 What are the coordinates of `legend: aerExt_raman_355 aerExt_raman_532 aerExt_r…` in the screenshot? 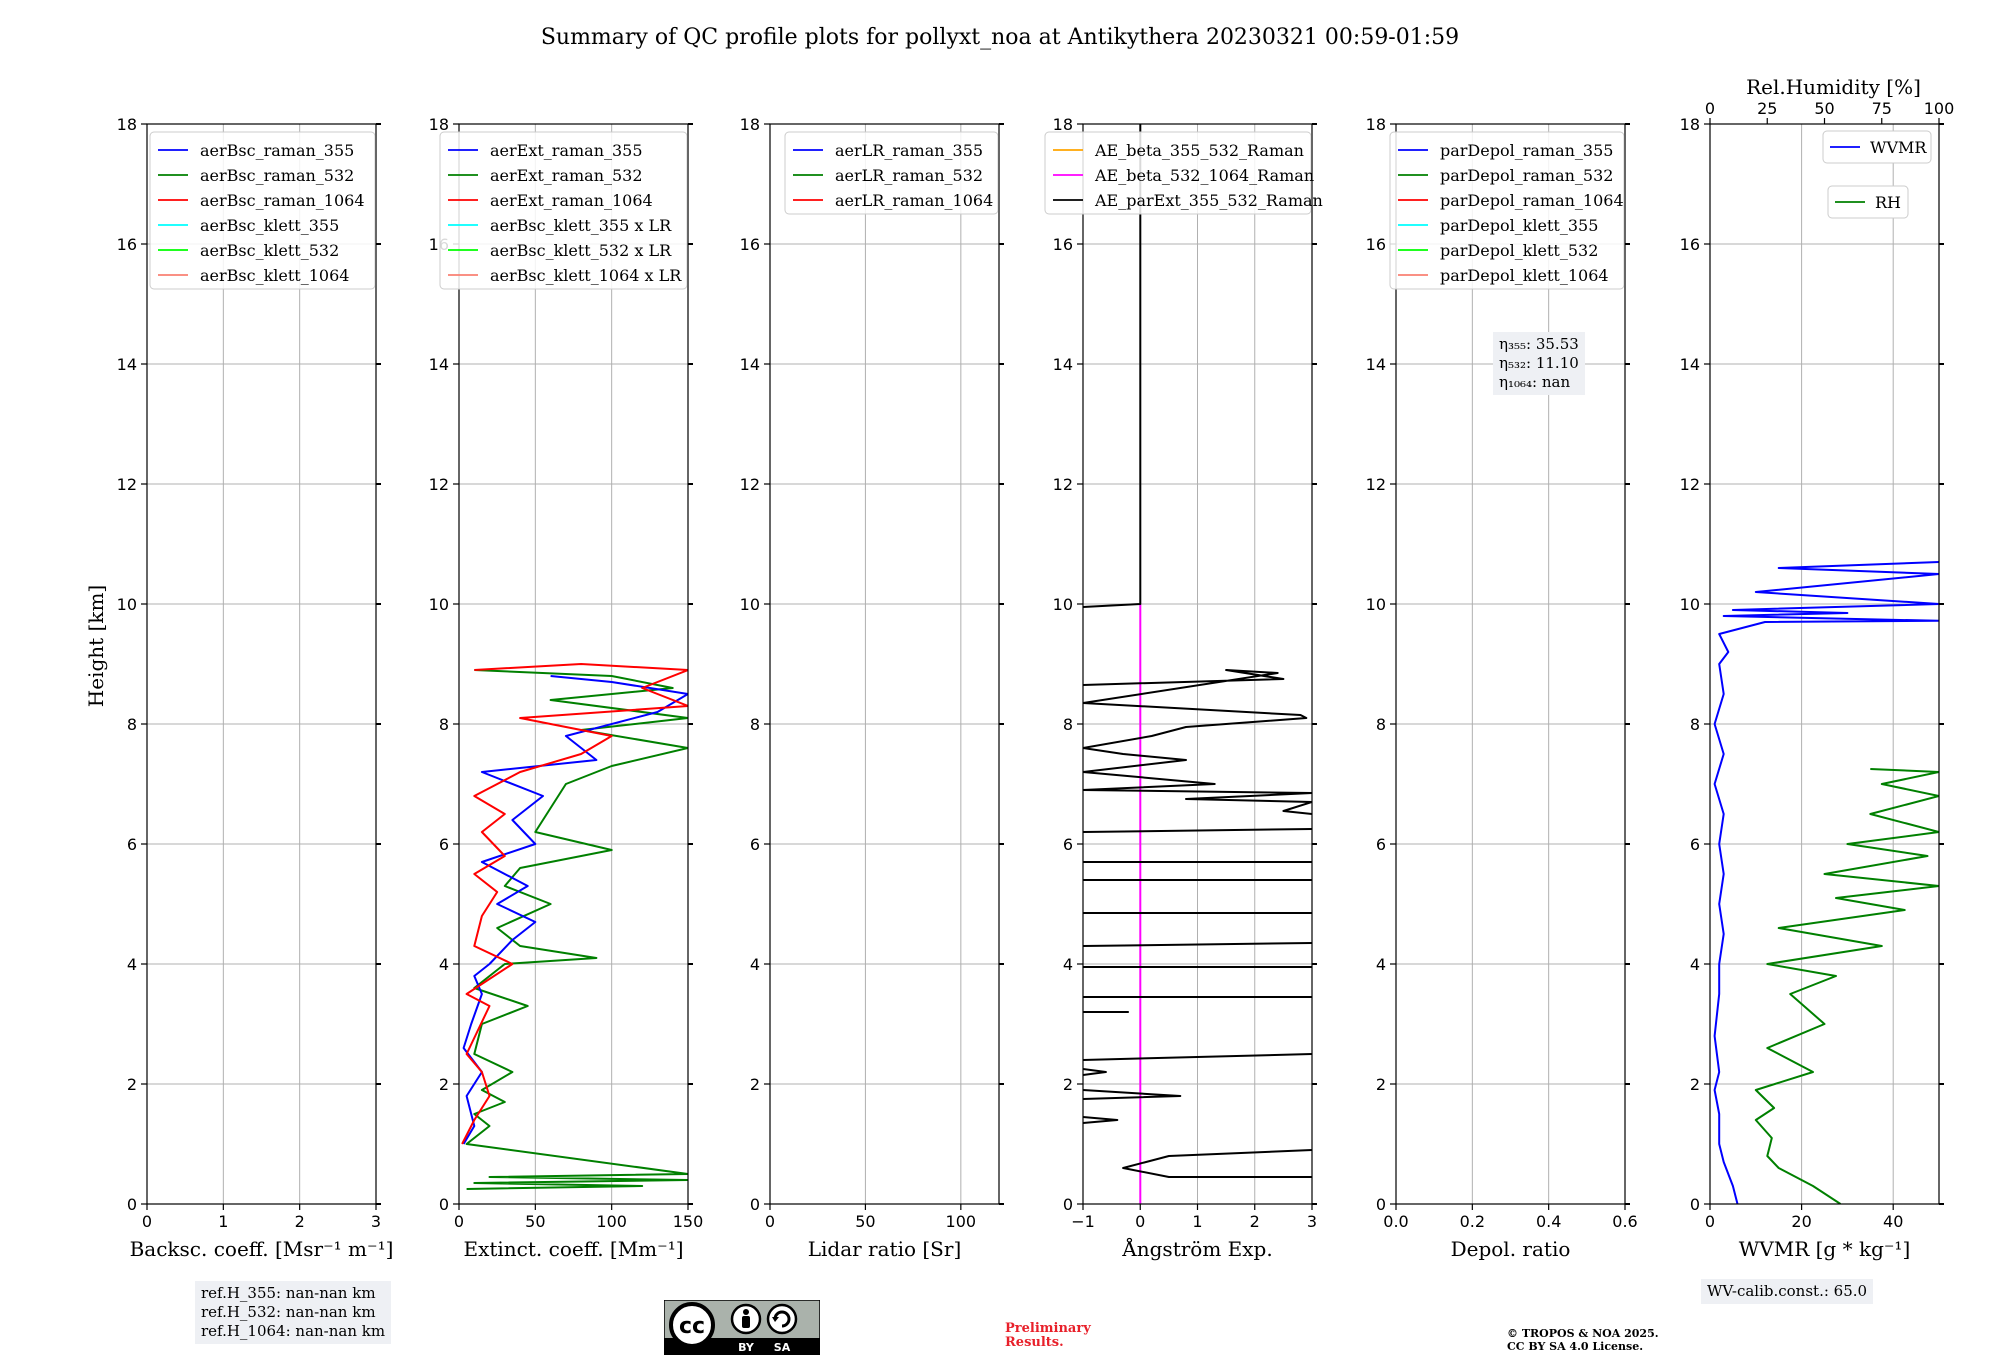 It's located at (563, 210).